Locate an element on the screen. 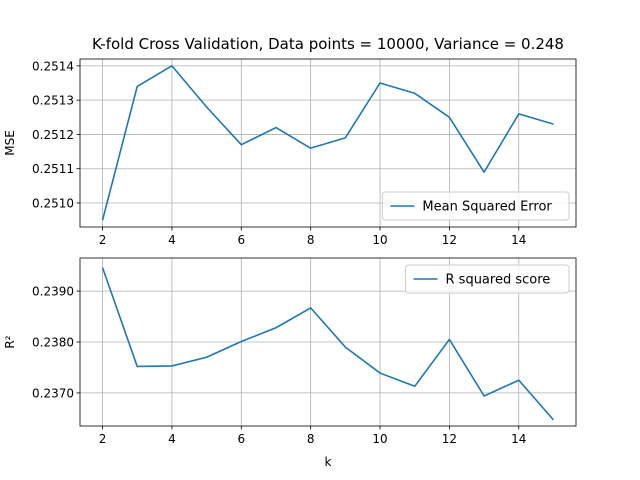 The height and width of the screenshot is (480, 640). mse-x-tick-label: 6 is located at coordinates (241, 240).